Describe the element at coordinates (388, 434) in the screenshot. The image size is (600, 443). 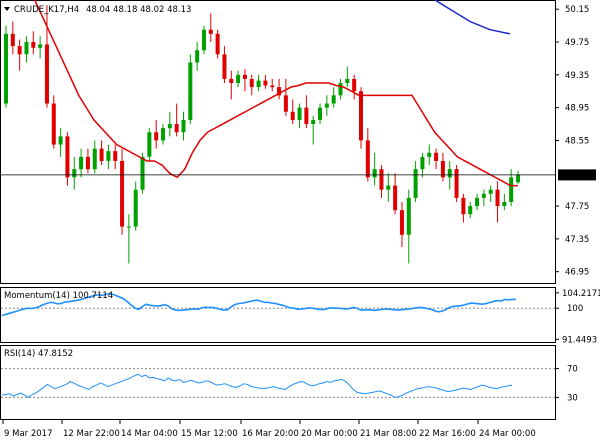
I see `time-tick-label: 21 Mar 08:00` at that location.